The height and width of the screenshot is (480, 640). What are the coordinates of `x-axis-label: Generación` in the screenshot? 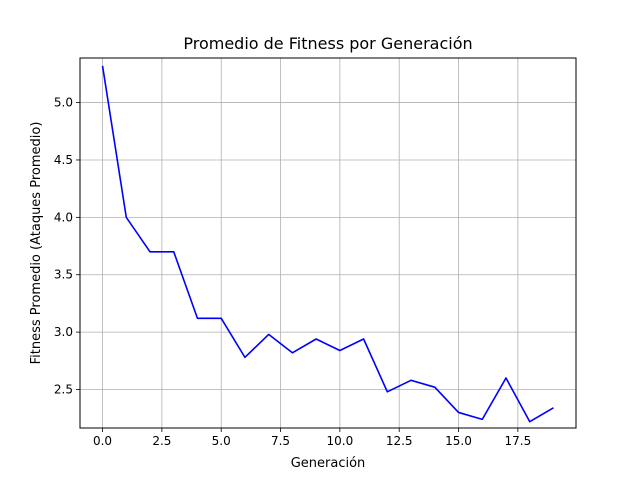 It's located at (328, 463).